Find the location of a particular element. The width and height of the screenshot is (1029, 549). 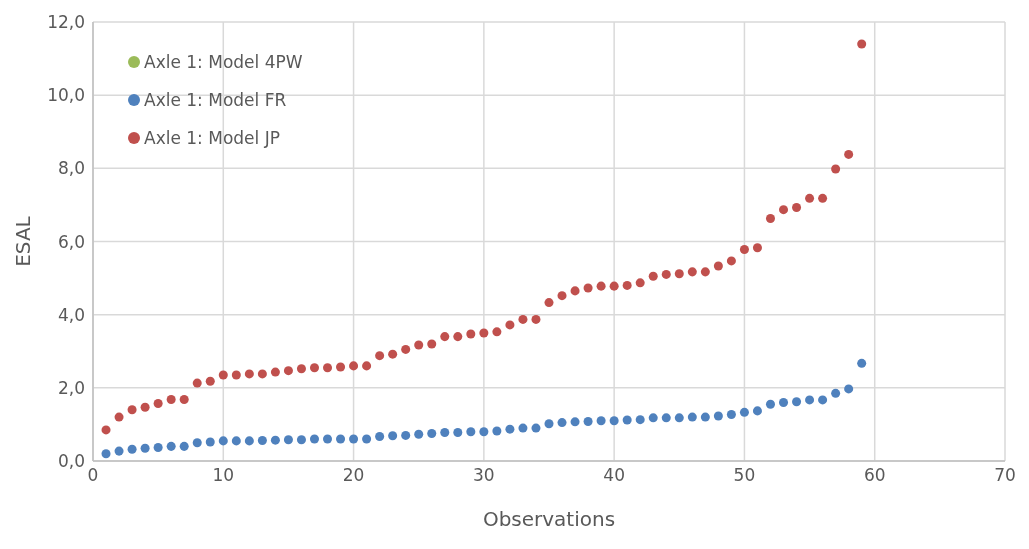

x-tick-label: 30 is located at coordinates (484, 475).